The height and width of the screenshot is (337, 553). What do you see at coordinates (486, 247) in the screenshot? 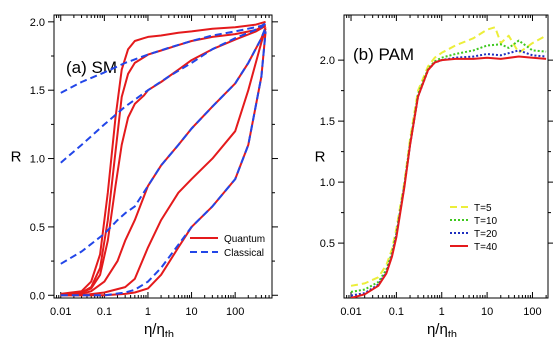
I see `legend-label: T=40` at bounding box center [486, 247].